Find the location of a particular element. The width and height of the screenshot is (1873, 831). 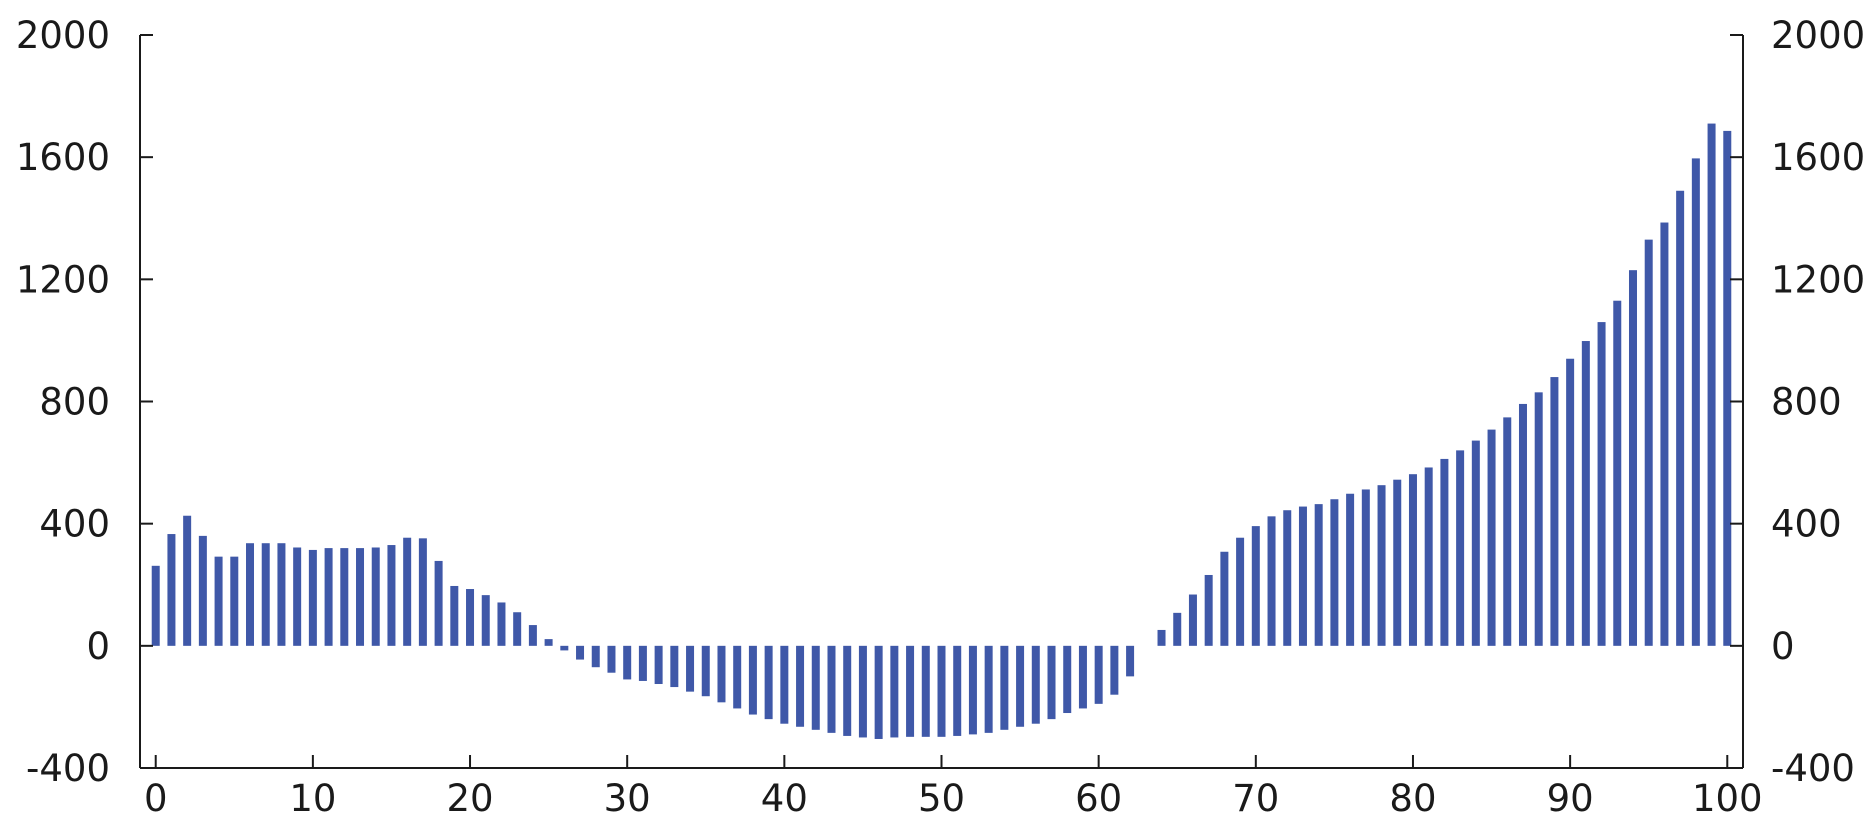

y-tick-label-right: 1600 is located at coordinates (1818, 157).